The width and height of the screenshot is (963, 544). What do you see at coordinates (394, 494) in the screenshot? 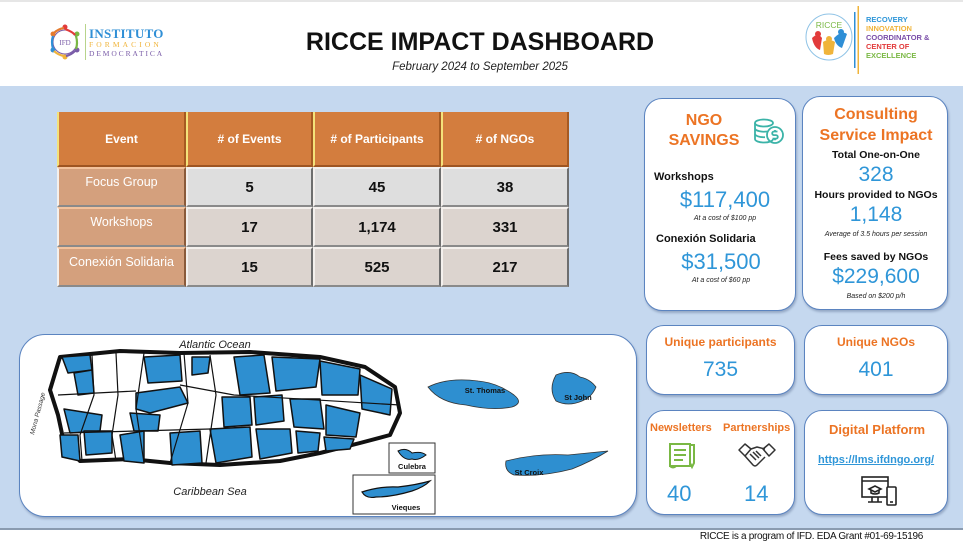
I see `vieques-inset: Vieques` at bounding box center [394, 494].